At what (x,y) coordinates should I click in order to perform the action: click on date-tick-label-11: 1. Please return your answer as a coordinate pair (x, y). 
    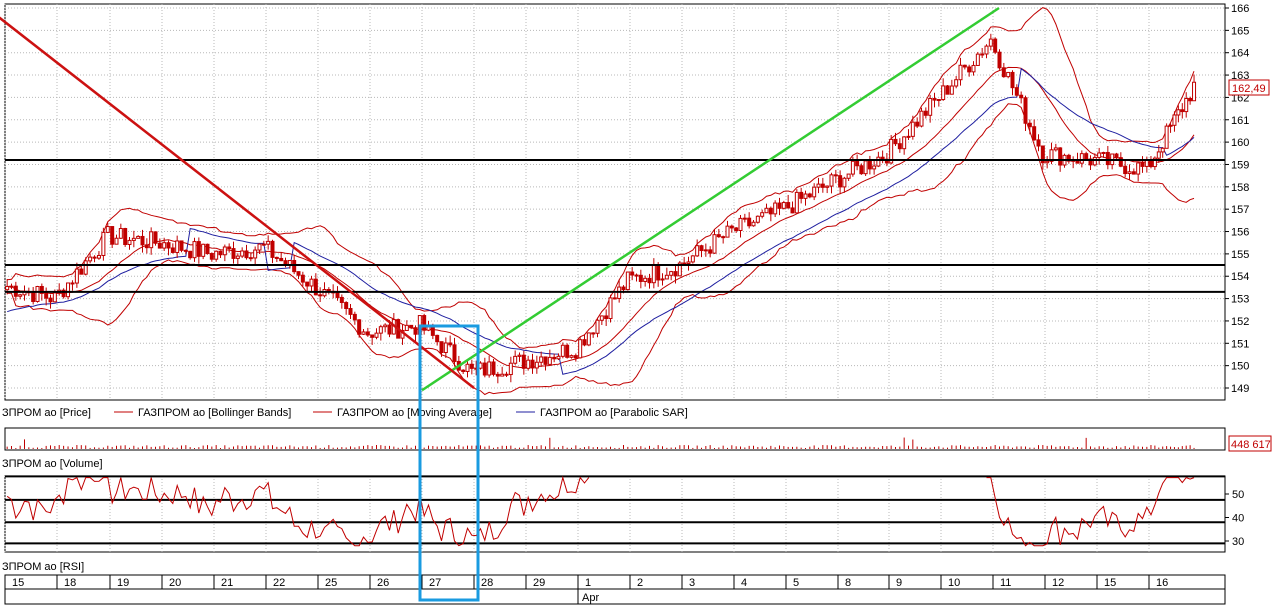
    Looking at the image, I should click on (588, 583).